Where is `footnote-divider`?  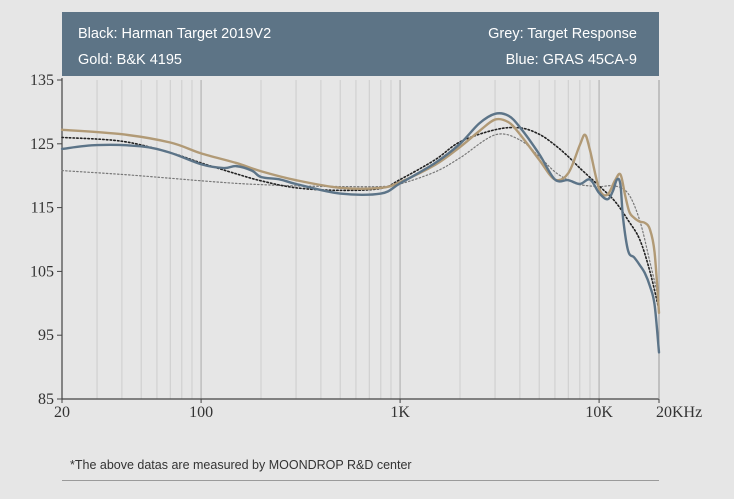
footnote-divider is located at coordinates (360, 480).